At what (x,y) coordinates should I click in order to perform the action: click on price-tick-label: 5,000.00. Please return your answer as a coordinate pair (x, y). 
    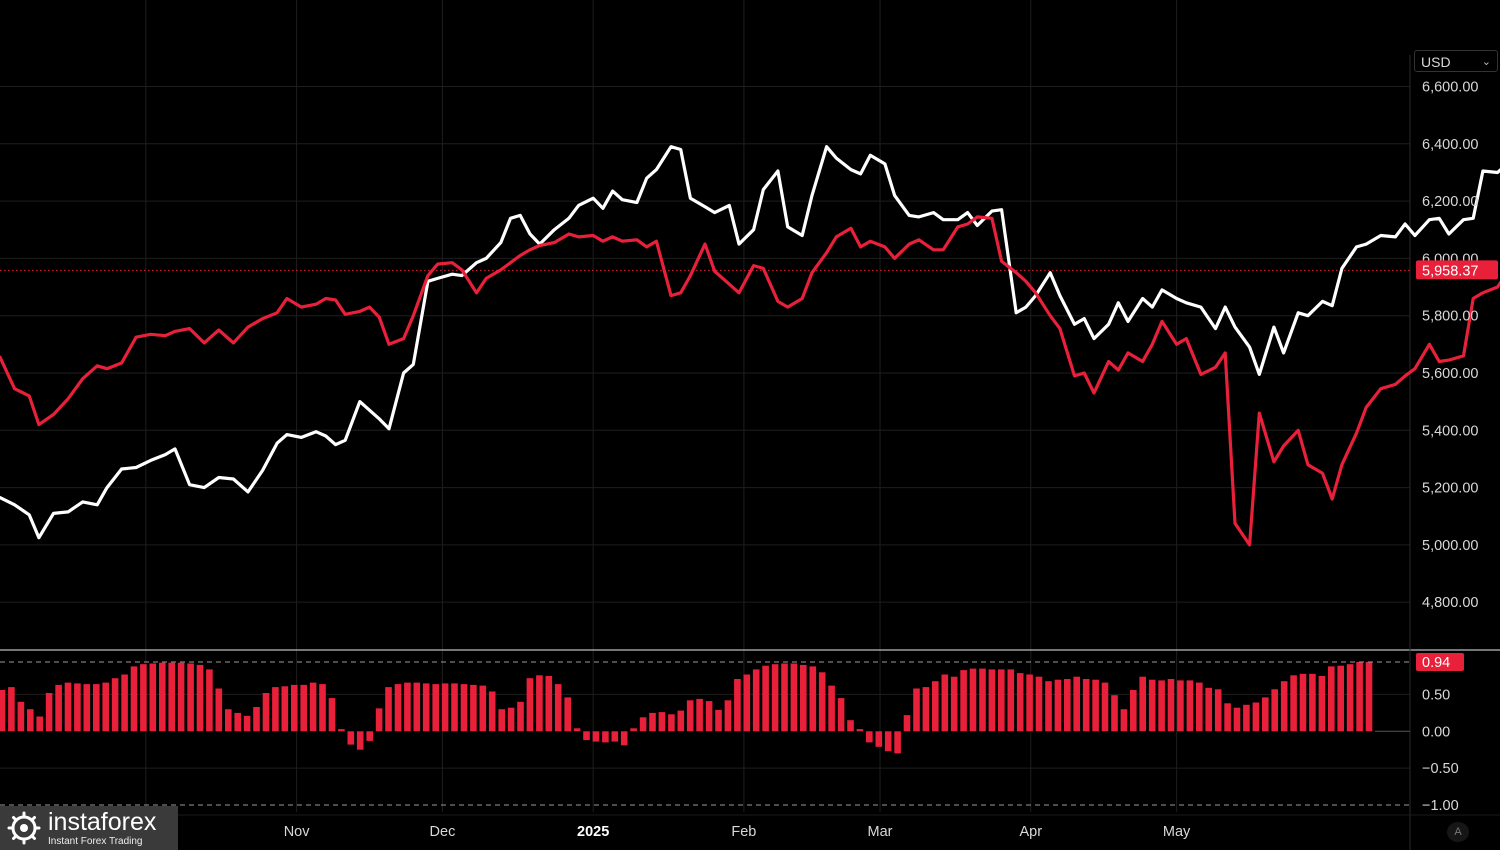
    Looking at the image, I should click on (1450, 546).